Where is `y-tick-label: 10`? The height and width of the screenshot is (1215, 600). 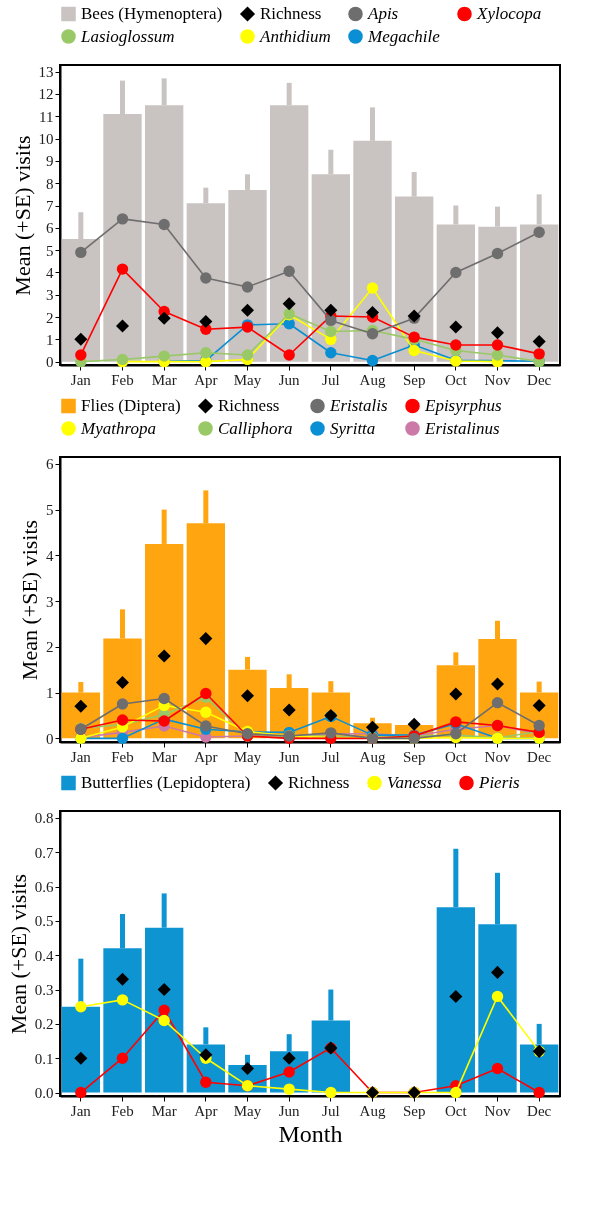 y-tick-label: 10 is located at coordinates (46, 139).